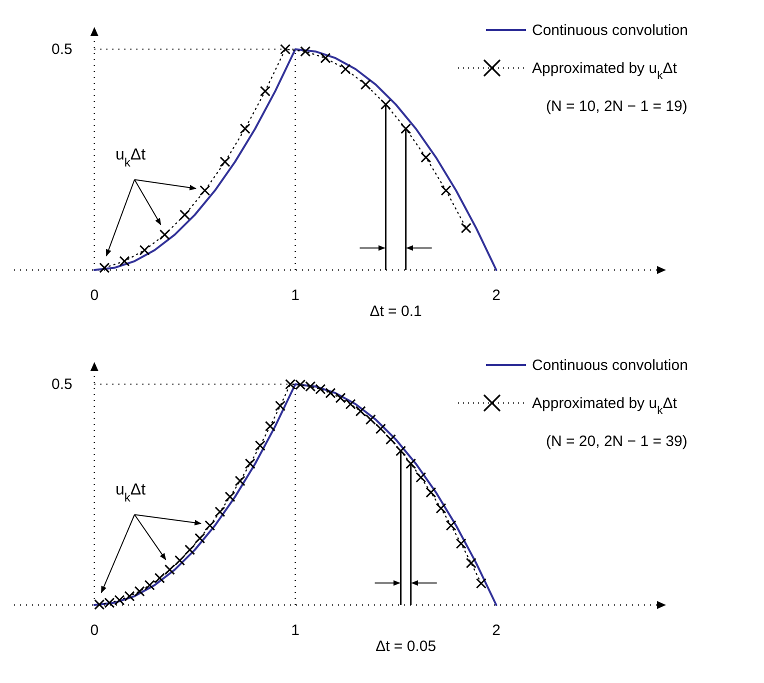 This screenshot has width=764, height=683. Describe the element at coordinates (617, 106) in the screenshot. I see `annotation: (N = 10, 2N − 1 = 19)` at that location.